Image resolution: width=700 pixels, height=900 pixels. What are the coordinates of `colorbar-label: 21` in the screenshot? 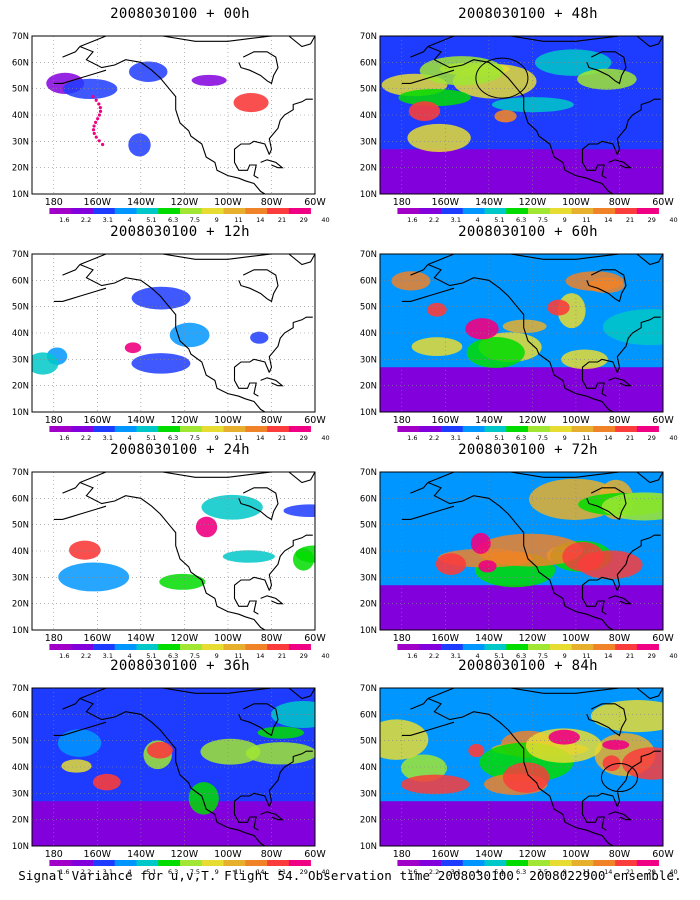 It's located at (630, 220).